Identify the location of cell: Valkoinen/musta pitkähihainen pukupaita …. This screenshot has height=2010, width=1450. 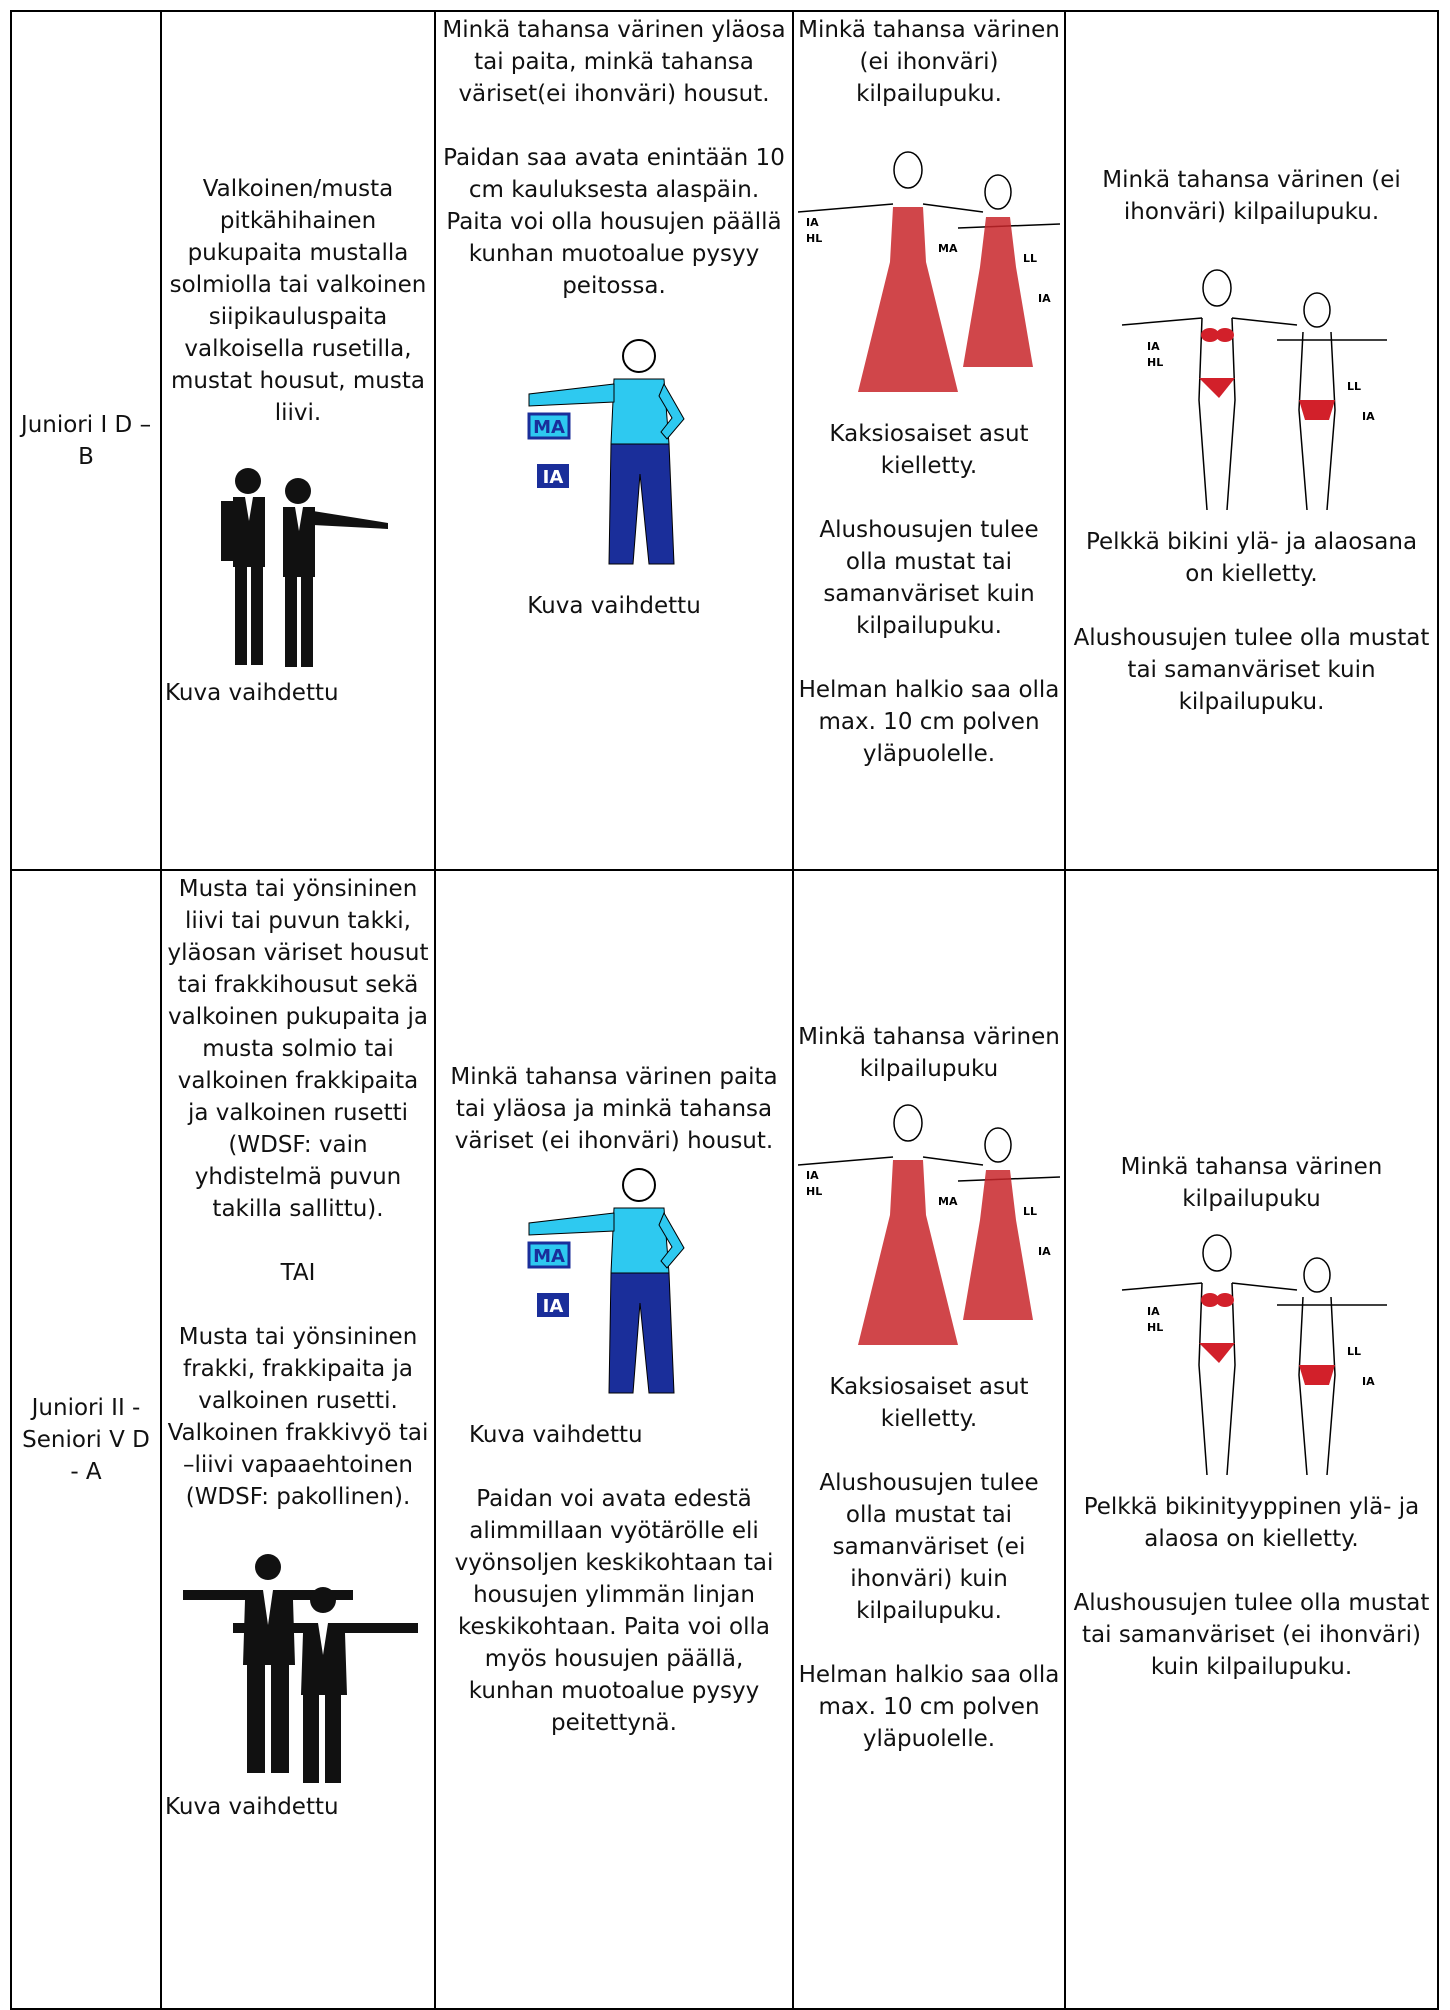
(298, 440).